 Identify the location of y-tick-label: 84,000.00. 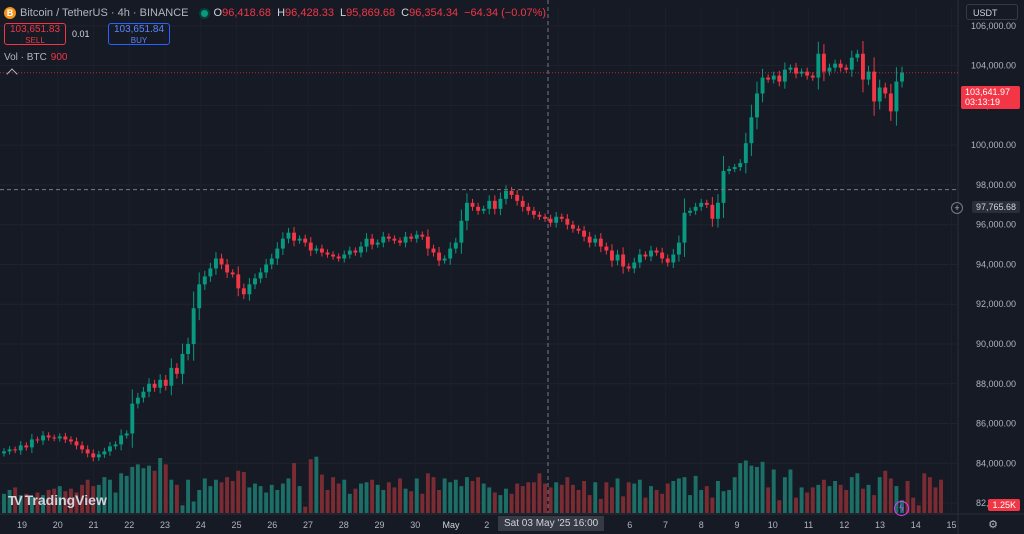
(996, 463).